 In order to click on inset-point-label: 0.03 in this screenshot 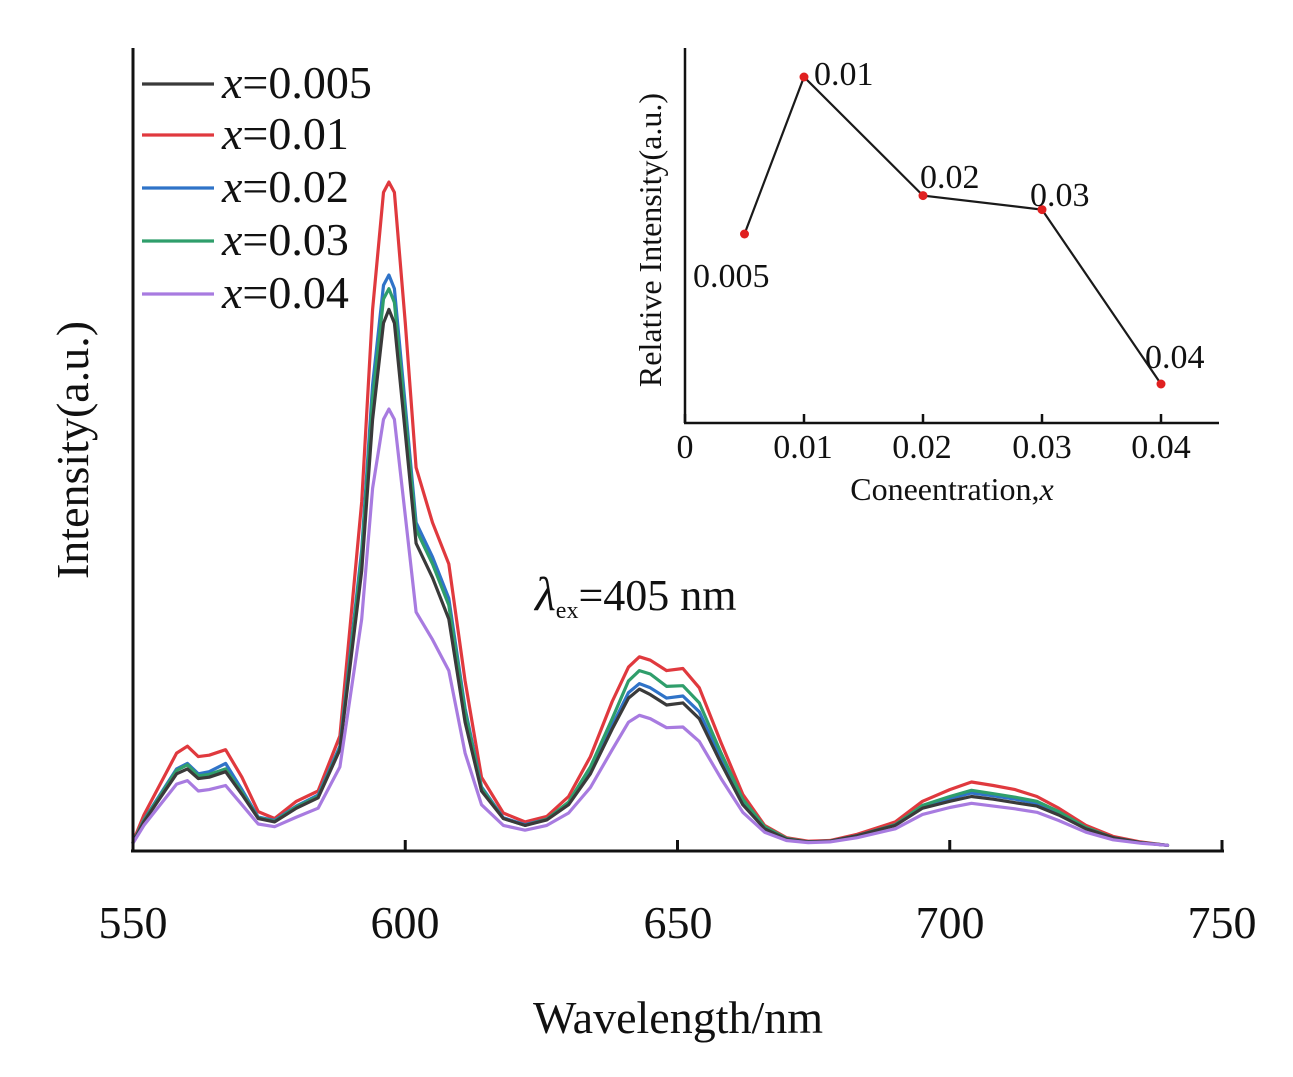, I will do `click(1060, 195)`.